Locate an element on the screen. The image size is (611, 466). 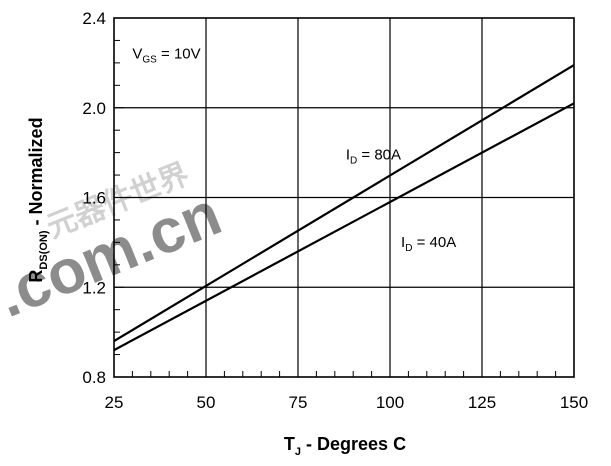
annotation-id40: ID = 40A is located at coordinates (428, 244).